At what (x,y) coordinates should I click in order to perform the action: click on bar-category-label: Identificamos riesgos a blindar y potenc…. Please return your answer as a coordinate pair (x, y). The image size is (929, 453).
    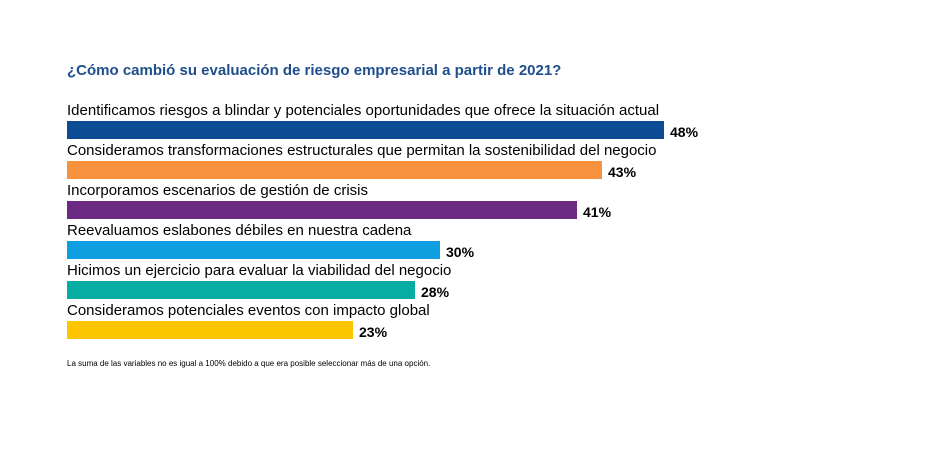
    Looking at the image, I should click on (363, 110).